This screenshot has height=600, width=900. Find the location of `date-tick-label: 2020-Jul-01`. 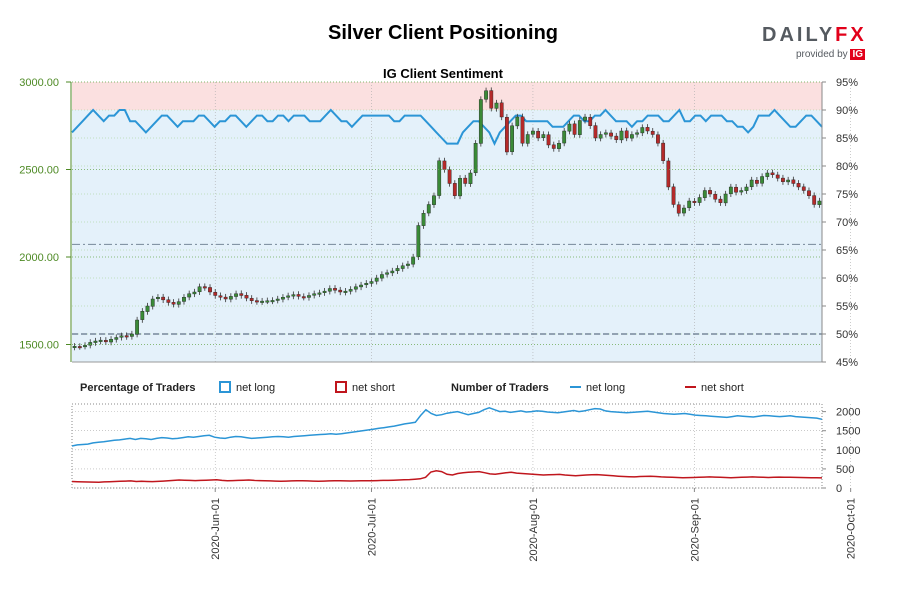

date-tick-label: 2020-Jul-01 is located at coordinates (372, 527).